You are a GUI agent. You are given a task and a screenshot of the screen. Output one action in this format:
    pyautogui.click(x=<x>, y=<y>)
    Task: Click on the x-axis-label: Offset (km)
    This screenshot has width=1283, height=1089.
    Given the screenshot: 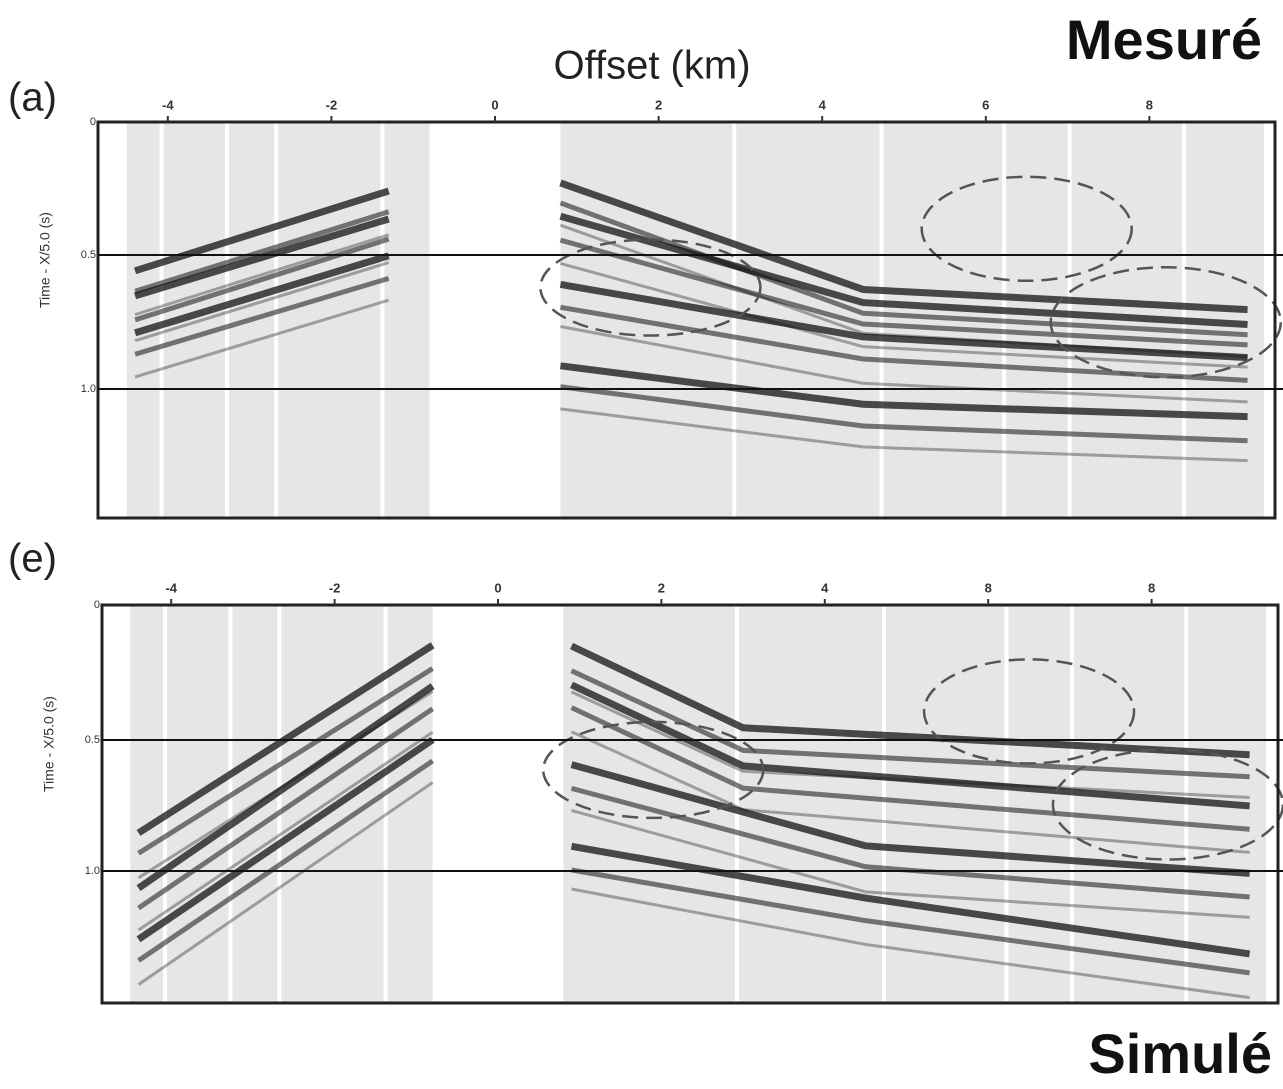 What is the action you would take?
    pyautogui.click(x=651, y=66)
    